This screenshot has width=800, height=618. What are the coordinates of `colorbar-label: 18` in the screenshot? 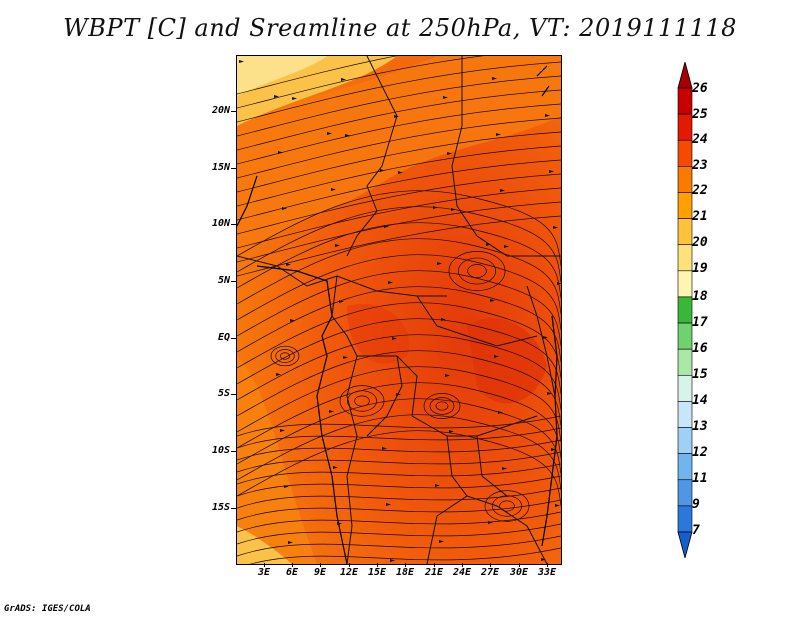 It's located at (700, 296).